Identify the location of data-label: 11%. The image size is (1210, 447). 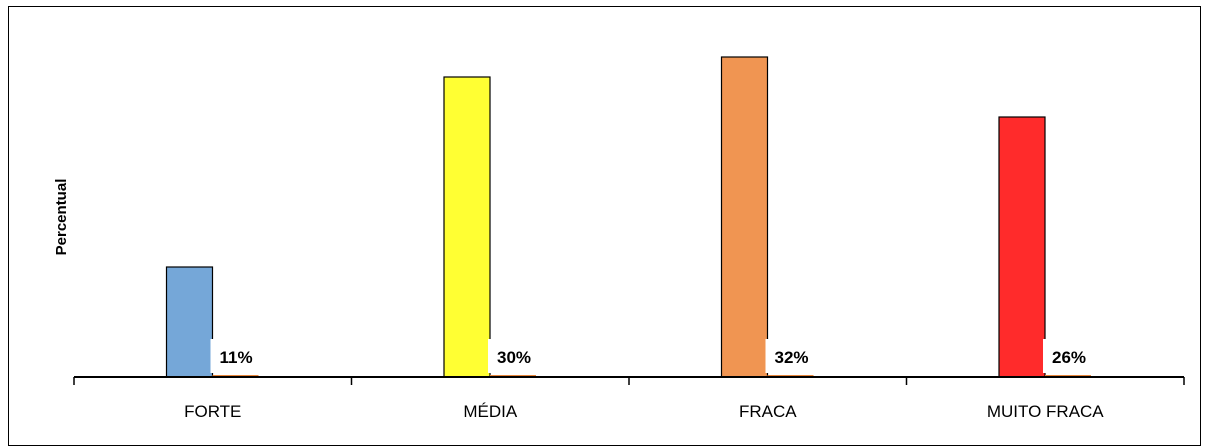
(236, 357).